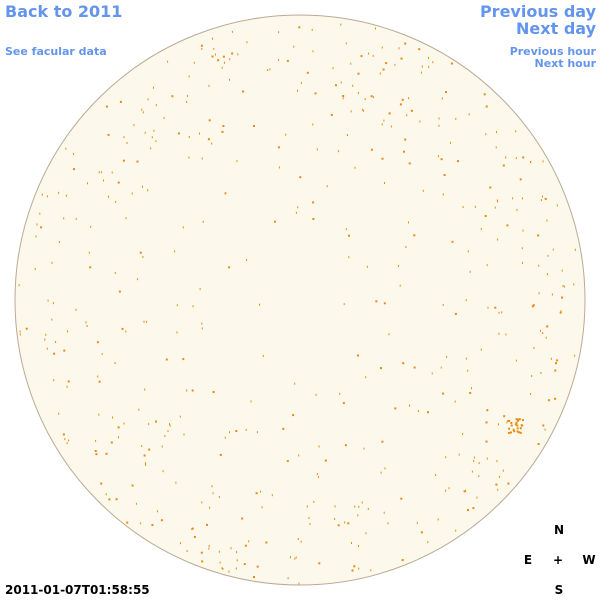 Image resolution: width=600 pixels, height=600 pixels. I want to click on previous-hour-link: Previous hour, so click(552, 51).